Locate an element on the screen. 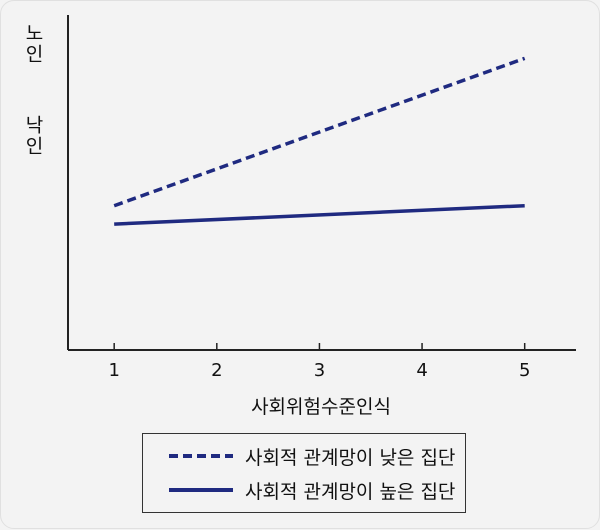  legend-solid-line is located at coordinates (201, 490).